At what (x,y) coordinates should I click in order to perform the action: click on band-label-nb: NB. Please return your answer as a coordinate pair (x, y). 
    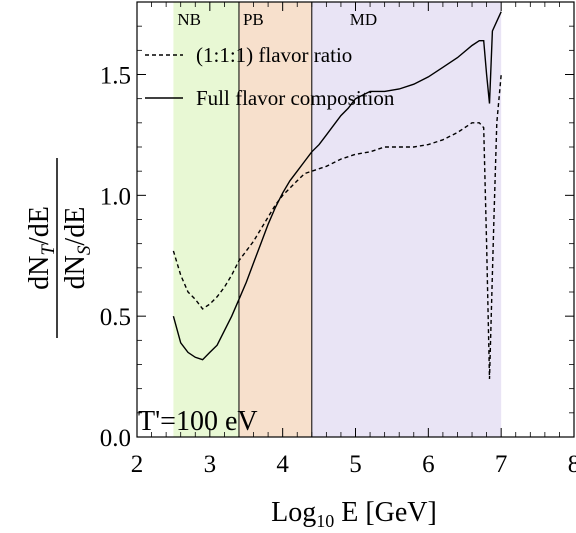
    Looking at the image, I should click on (189, 19).